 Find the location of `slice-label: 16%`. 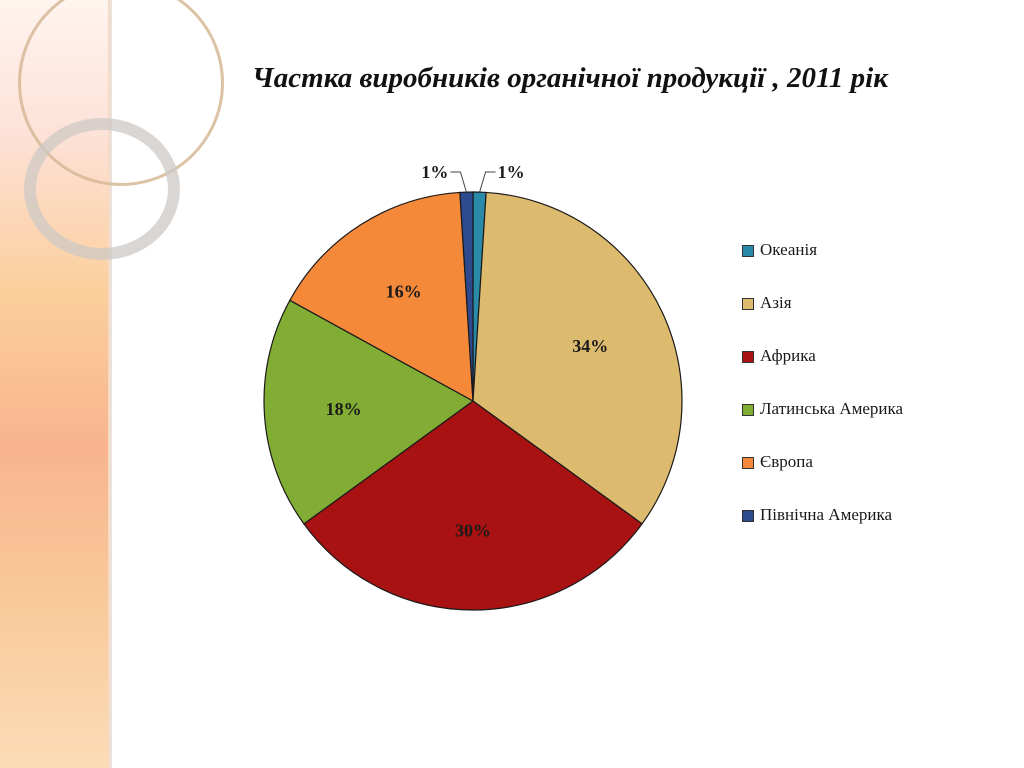

slice-label: 16% is located at coordinates (404, 292).